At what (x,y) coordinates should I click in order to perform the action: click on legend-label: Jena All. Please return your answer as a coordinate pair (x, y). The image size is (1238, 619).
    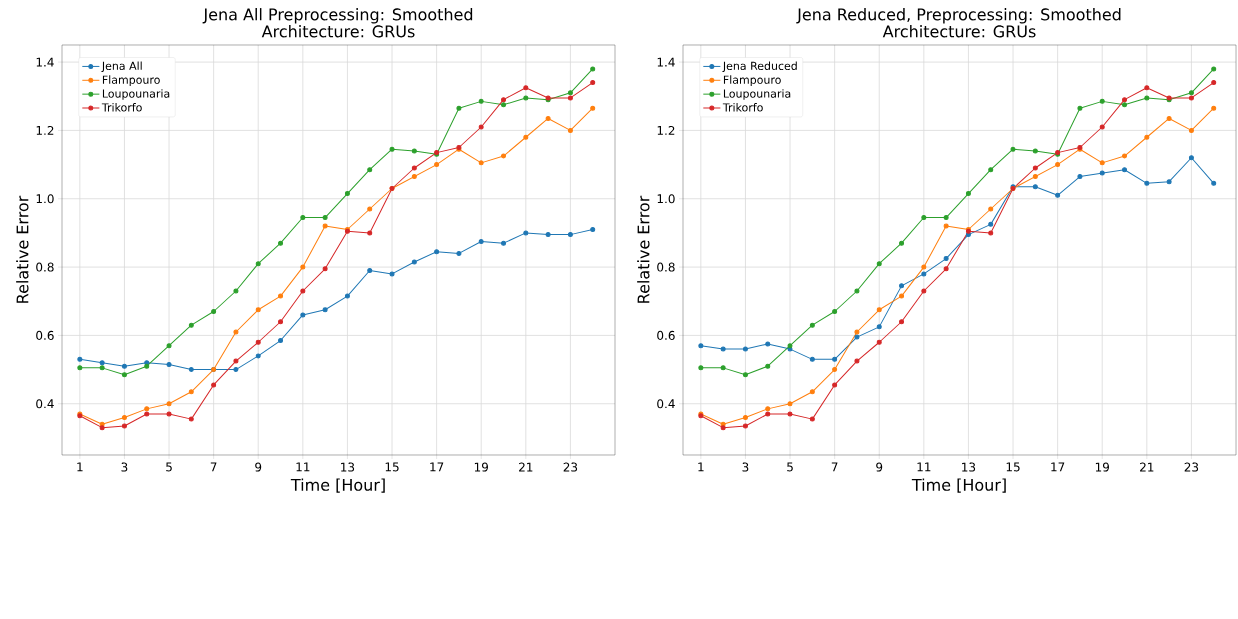
    Looking at the image, I should click on (121, 67).